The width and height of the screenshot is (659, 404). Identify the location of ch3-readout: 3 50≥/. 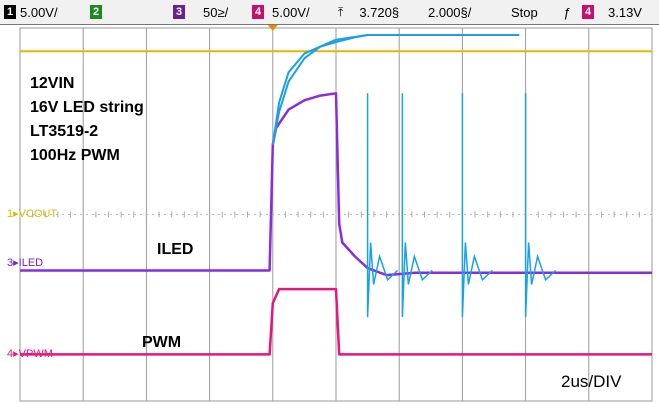
(200, 12).